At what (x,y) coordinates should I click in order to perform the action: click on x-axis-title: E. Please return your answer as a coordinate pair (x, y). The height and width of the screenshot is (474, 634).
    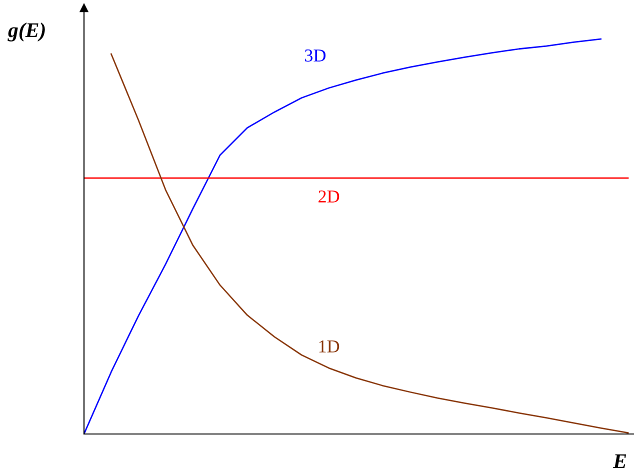
    Looking at the image, I should click on (619, 461).